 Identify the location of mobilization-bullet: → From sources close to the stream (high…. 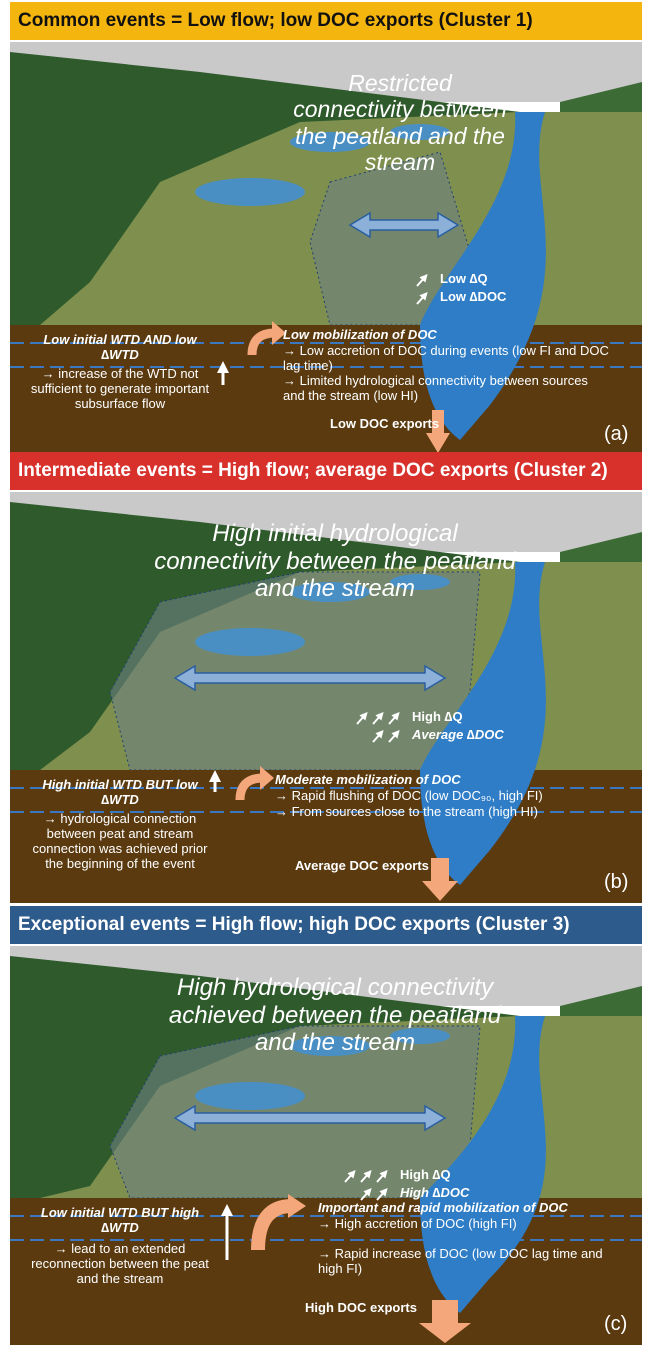
(406, 811).